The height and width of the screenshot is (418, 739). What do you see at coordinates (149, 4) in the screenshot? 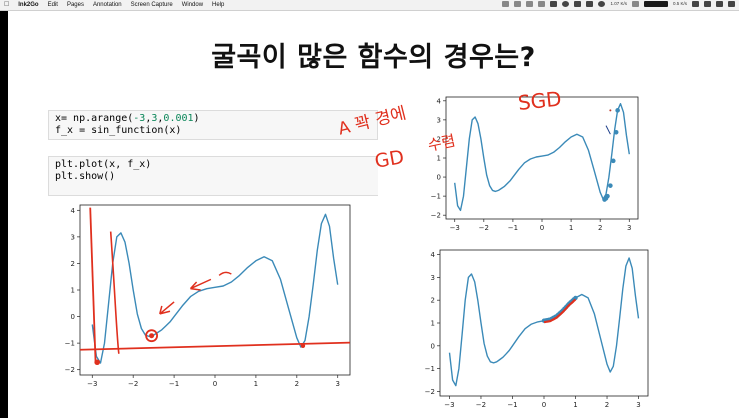
I see `menu-screen-capture: Screen Capture` at bounding box center [149, 4].